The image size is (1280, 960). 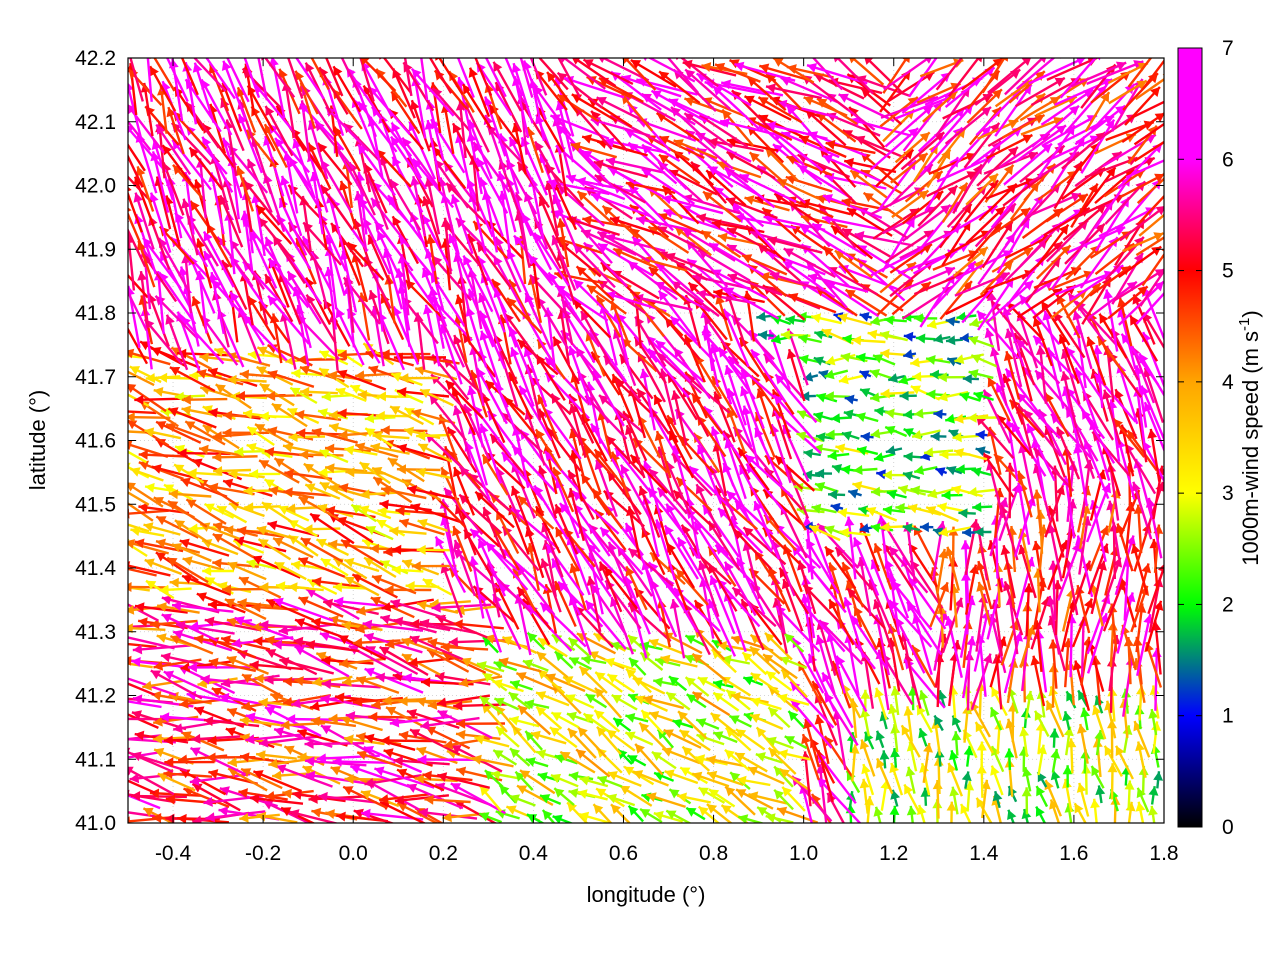 What do you see at coordinates (1190, 437) in the screenshot?
I see `colorbar-gradient` at bounding box center [1190, 437].